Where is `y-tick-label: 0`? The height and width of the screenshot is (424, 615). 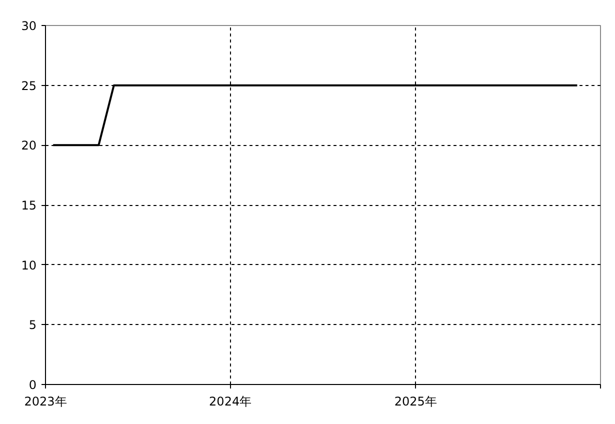 y-tick-label: 0 is located at coordinates (32, 385).